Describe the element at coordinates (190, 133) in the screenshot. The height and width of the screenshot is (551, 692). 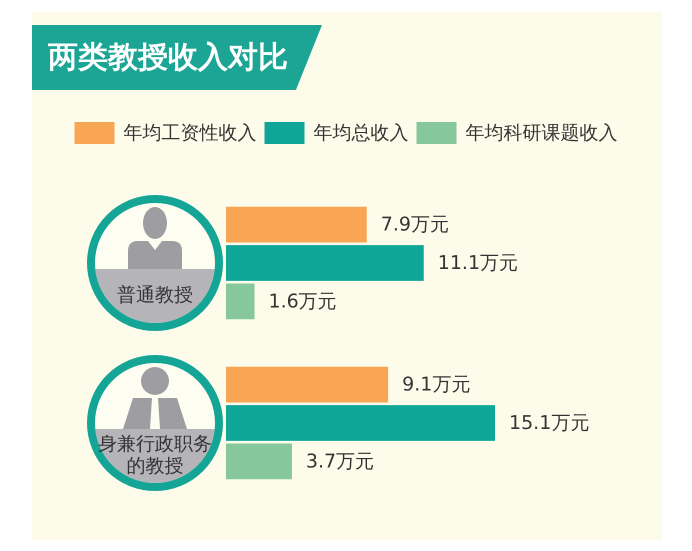
I see `legend-label: 年均工资性收入` at that location.